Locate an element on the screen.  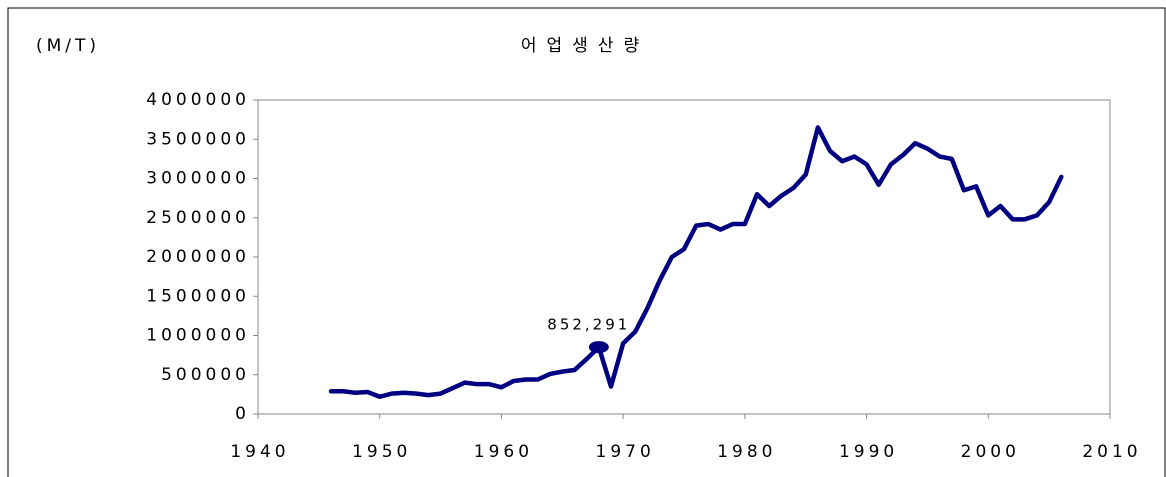
chart-title: 어업생산량 is located at coordinates (585, 46).